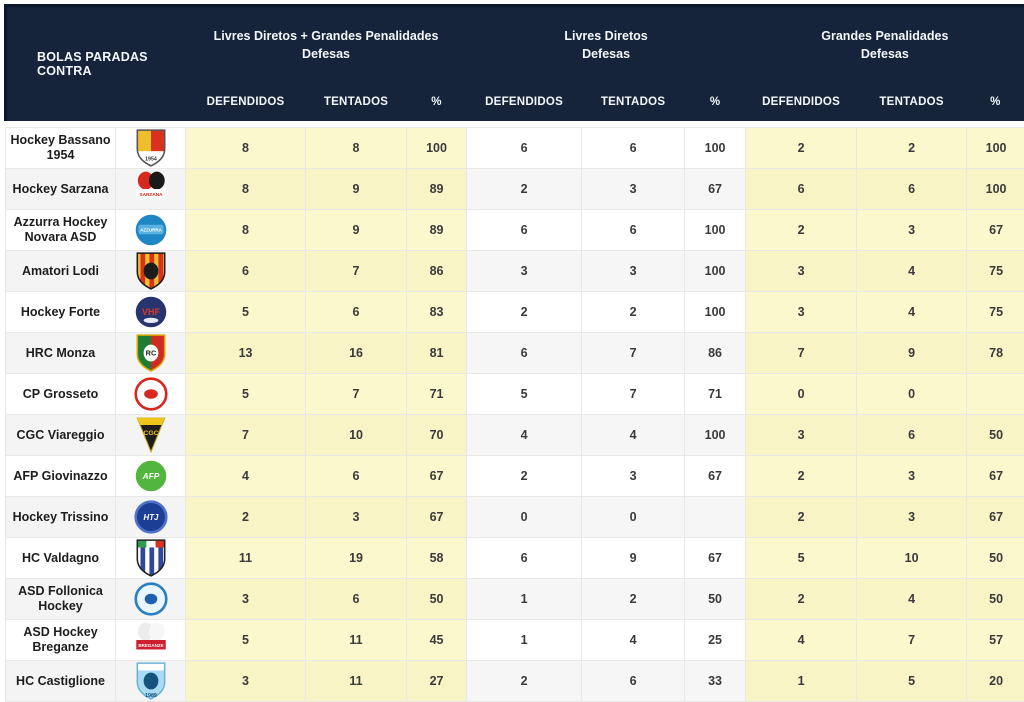 The image size is (1024, 702). Describe the element at coordinates (995, 353) in the screenshot. I see `stat-cell-gp-percent: 78` at that location.